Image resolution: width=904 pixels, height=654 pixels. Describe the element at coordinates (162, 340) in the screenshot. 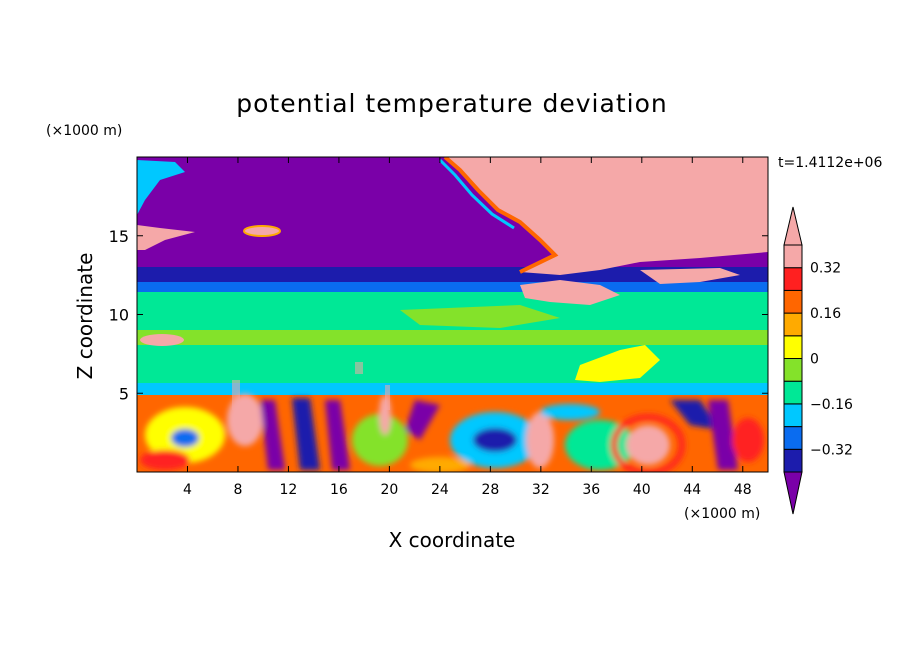

I see `field-left-pink-blob` at that location.